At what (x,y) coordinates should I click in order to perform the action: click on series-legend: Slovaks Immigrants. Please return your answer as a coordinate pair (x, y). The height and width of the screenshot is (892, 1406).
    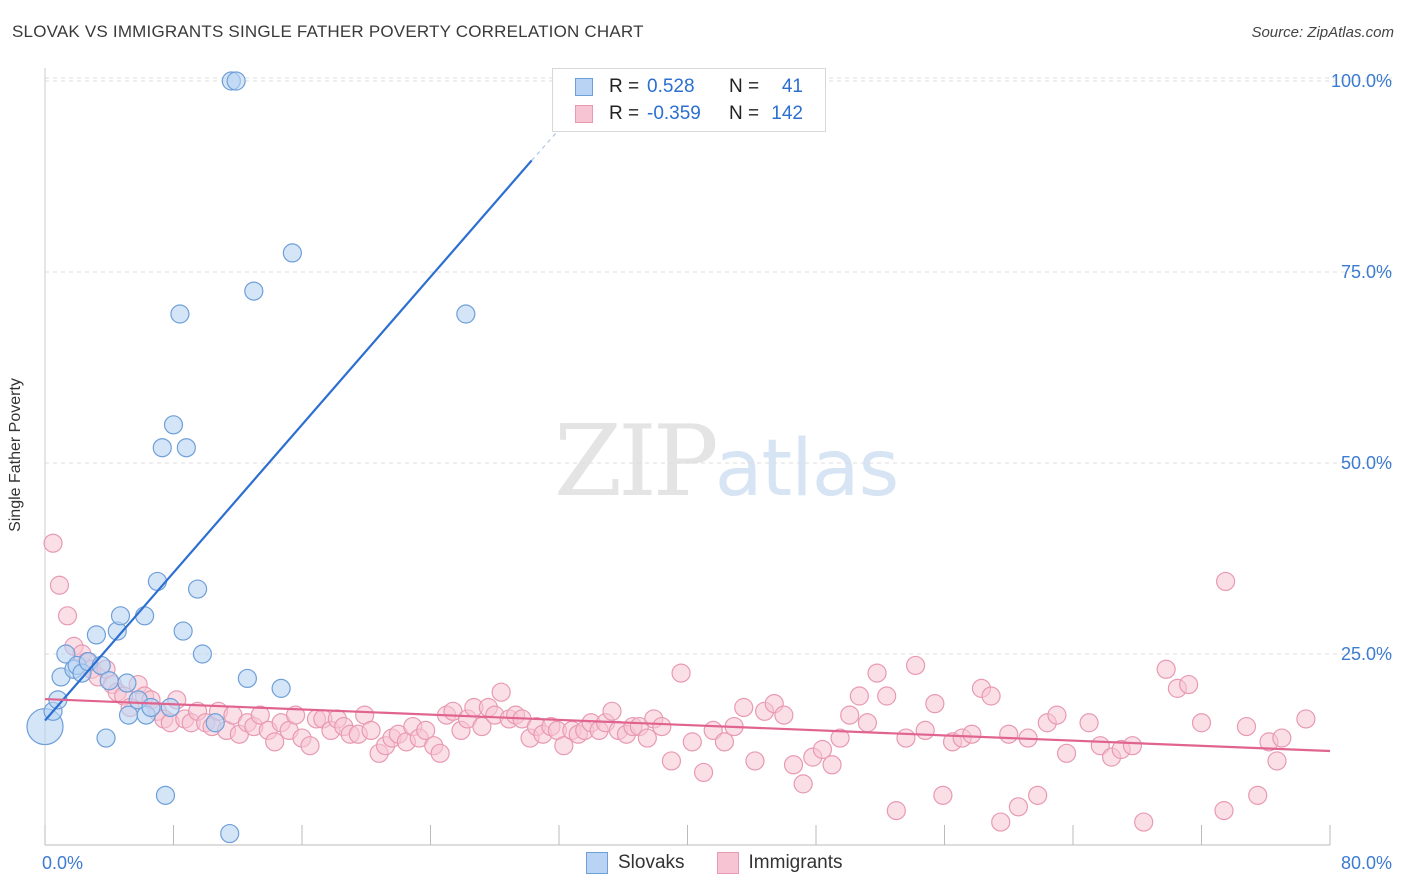
    Looking at the image, I should click on (730, 863).